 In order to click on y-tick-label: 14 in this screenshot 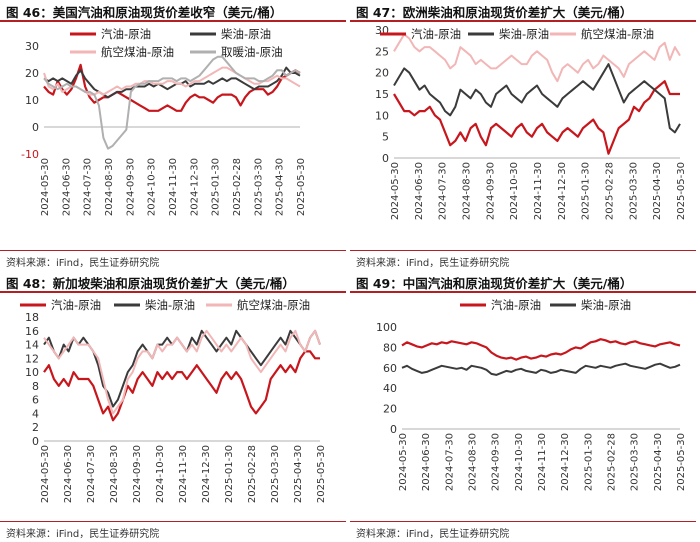, I will do `click(32, 345)`.